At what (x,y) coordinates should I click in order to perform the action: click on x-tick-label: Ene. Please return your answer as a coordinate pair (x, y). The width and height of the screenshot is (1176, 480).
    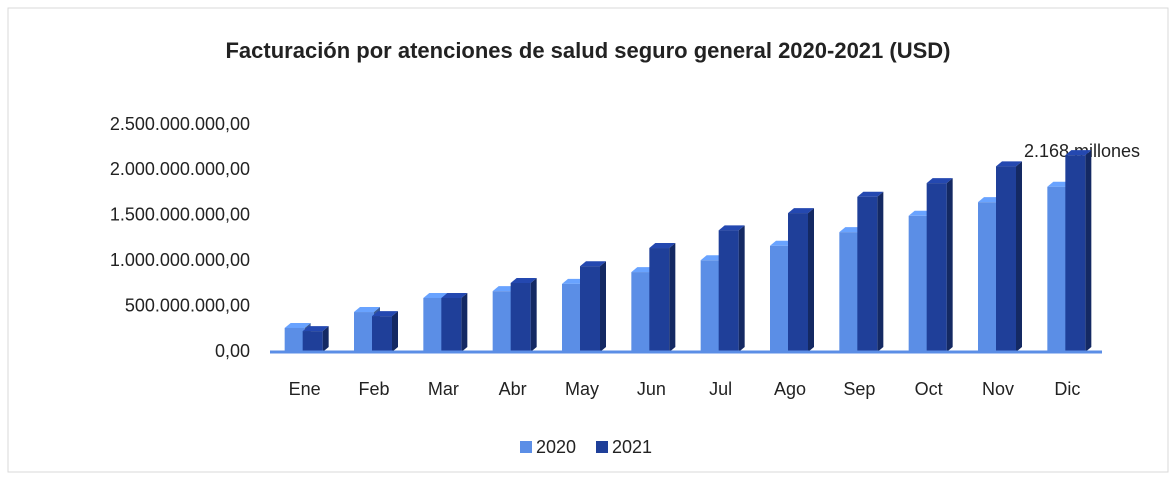
    Looking at the image, I should click on (305, 389).